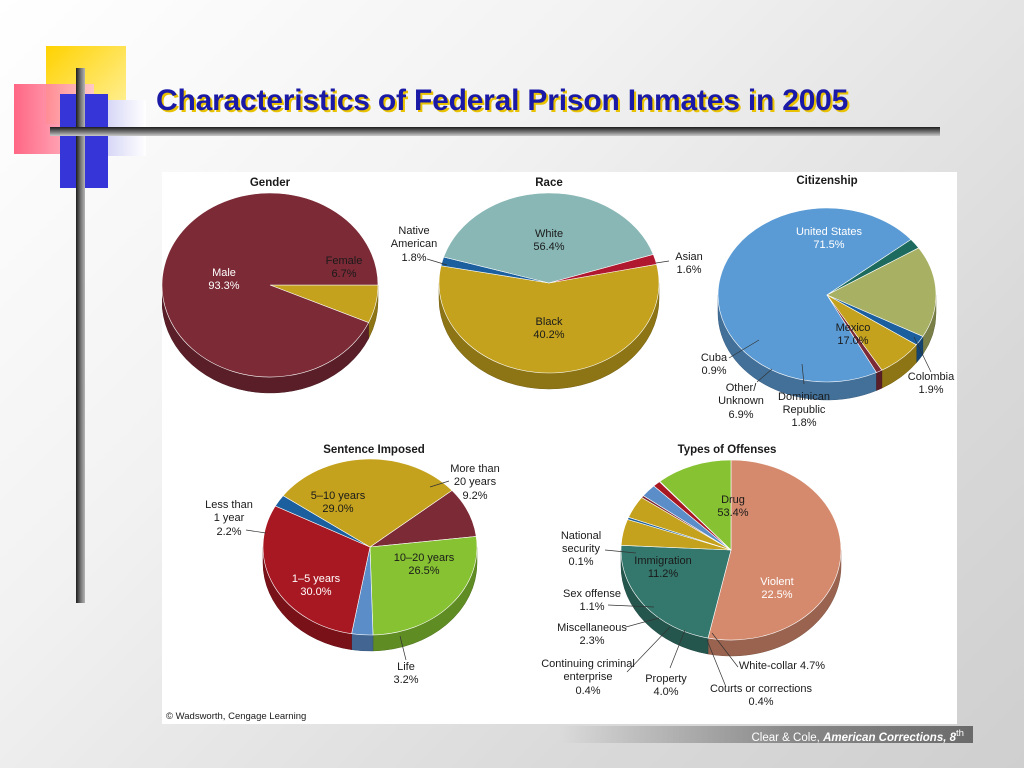 The image size is (1024, 768). What do you see at coordinates (852, 341) in the screenshot?
I see `citizenship-label-mexico-value: 17.0%` at bounding box center [852, 341].